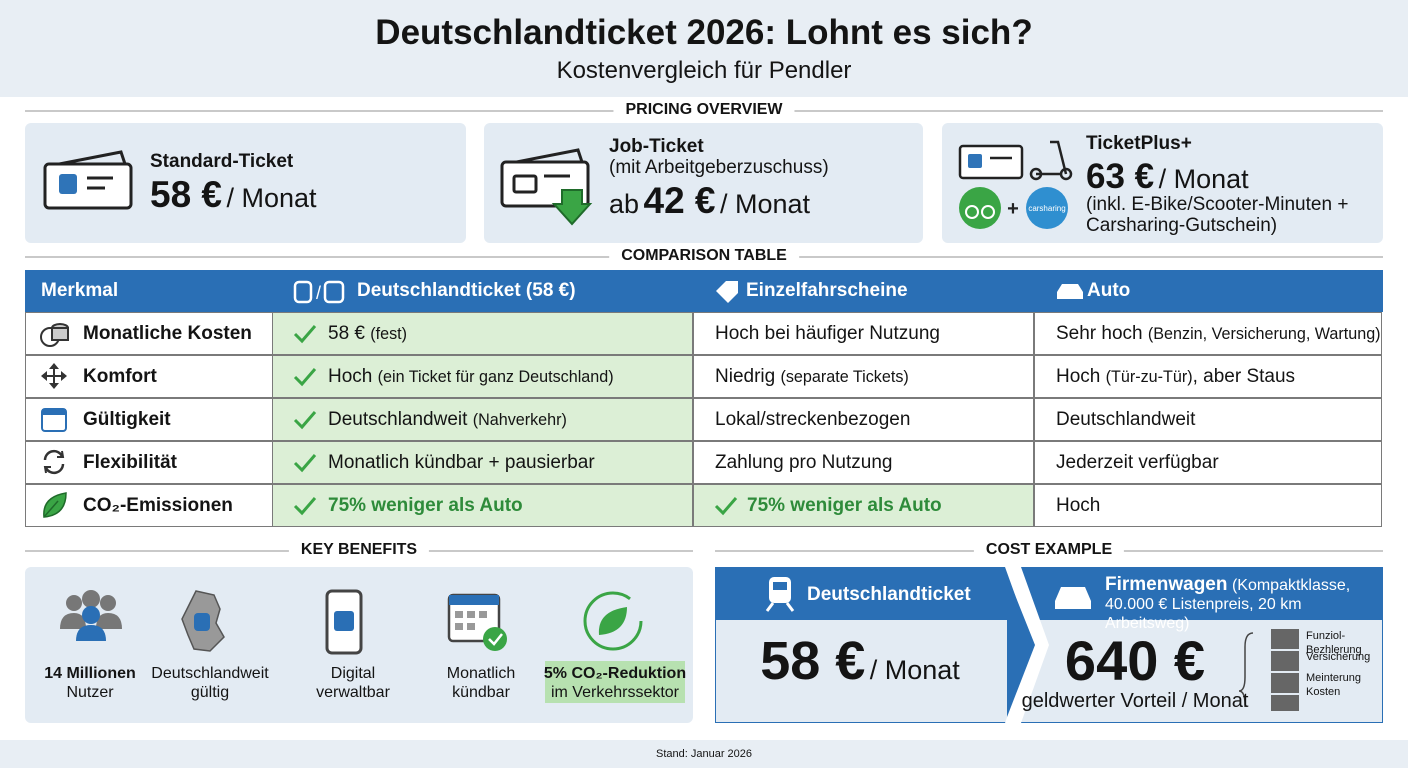 This screenshot has height=768, width=1408. Describe the element at coordinates (210, 692) in the screenshot. I see `benefit-text: gültig` at that location.